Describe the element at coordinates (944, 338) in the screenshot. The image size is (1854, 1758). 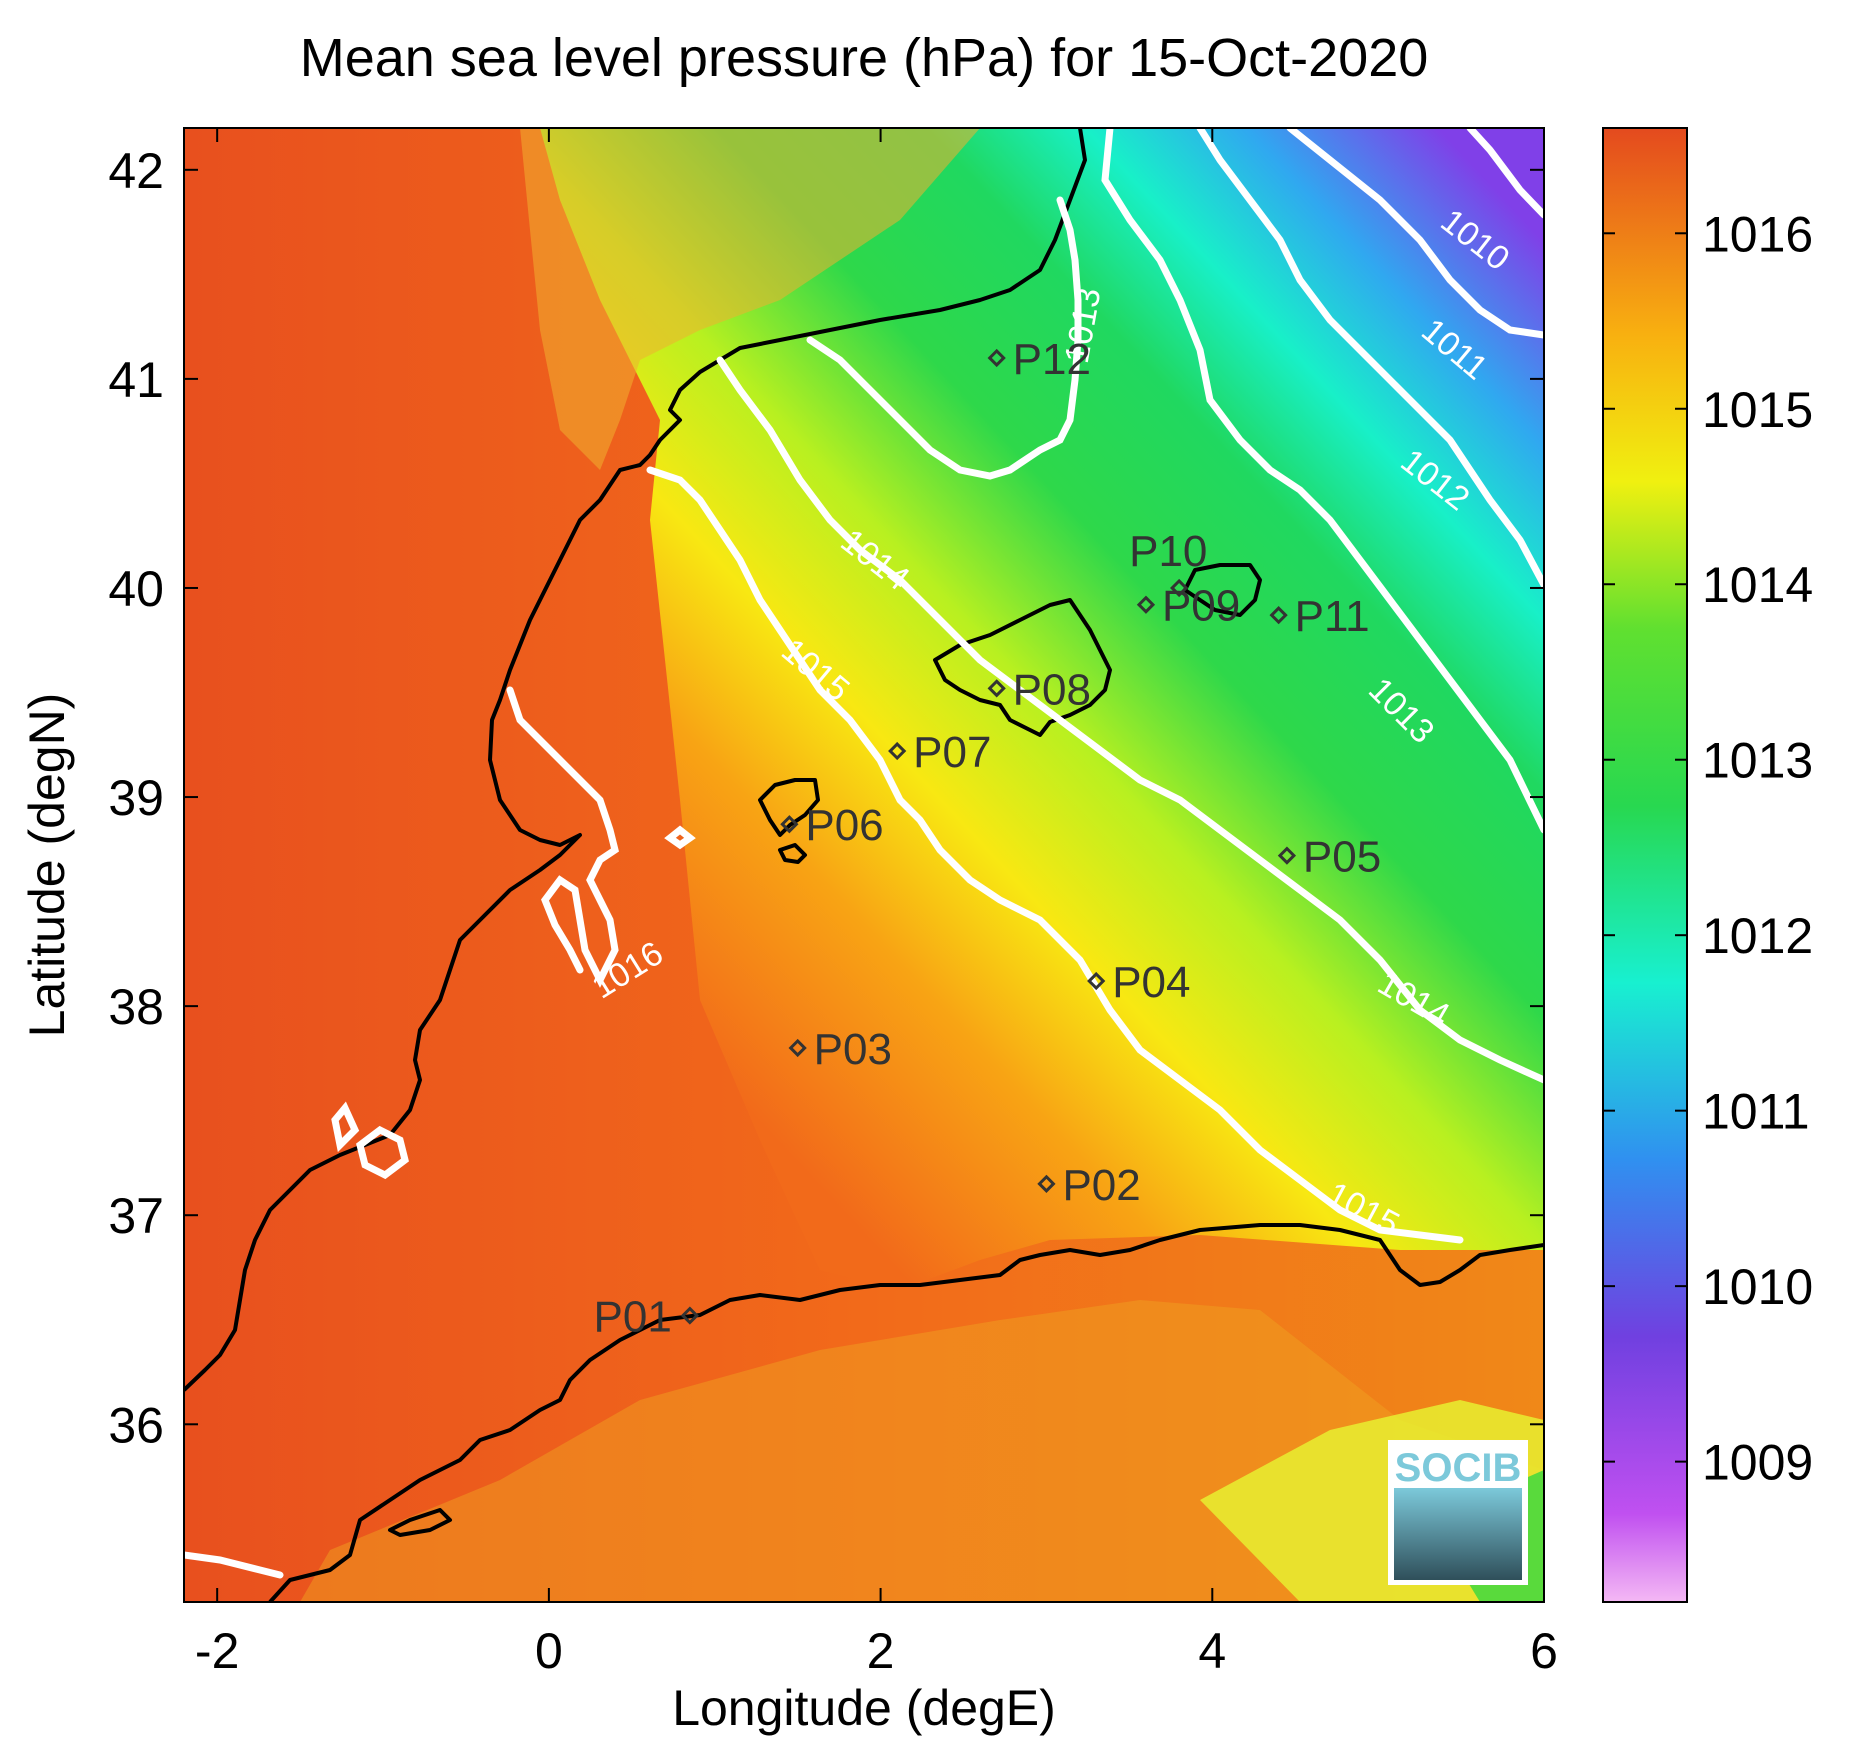
I see `contour-1013-north` at that location.